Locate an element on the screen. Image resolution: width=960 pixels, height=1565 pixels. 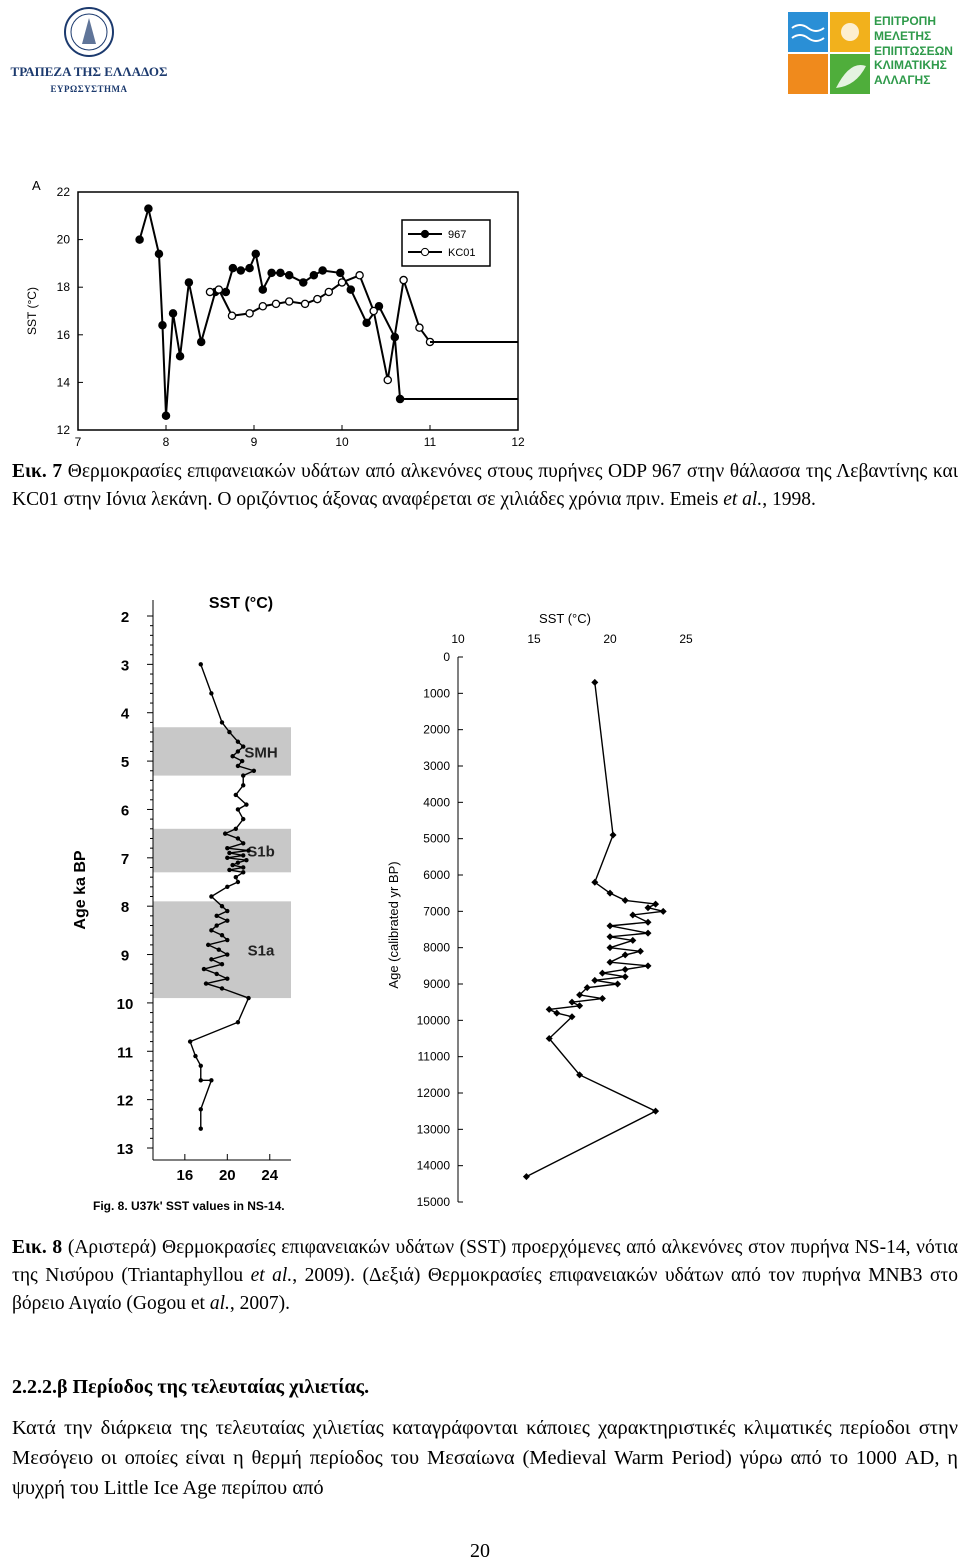
series-line is located at coordinates (270, 310).